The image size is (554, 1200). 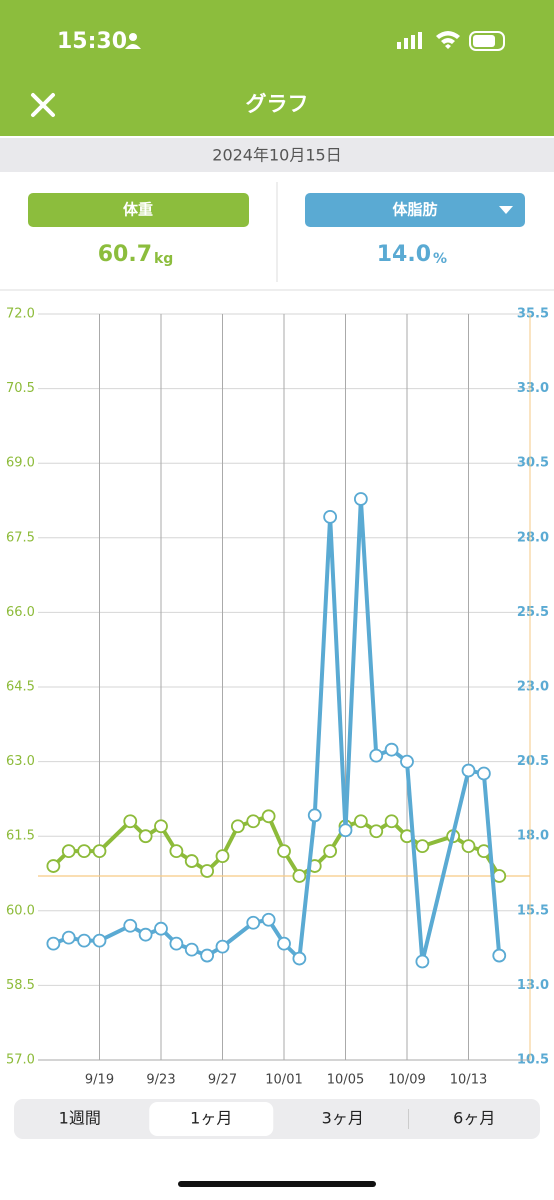 I want to click on y2-tick-label: 25.5, so click(x=533, y=612).